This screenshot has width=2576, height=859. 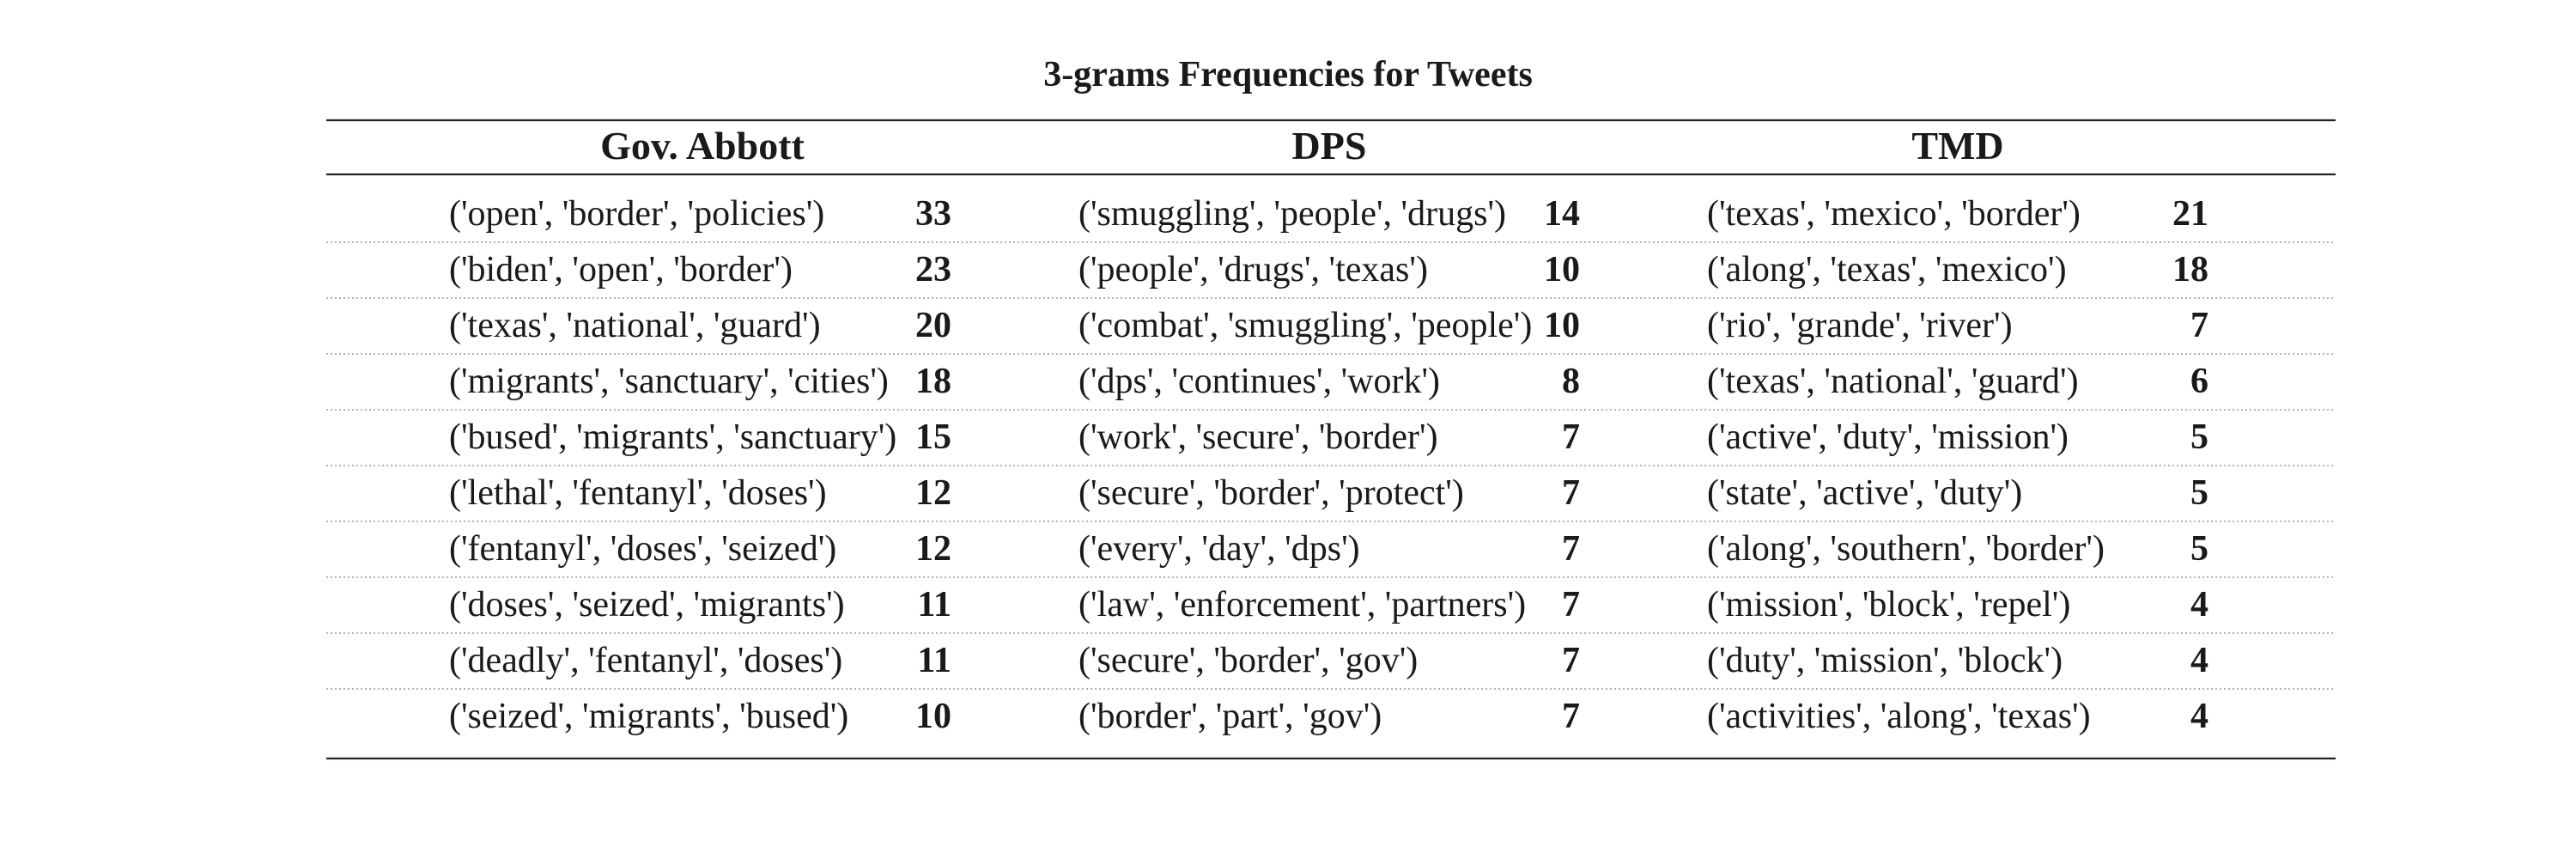 What do you see at coordinates (1899, 717) in the screenshot?
I see `ngram-label: ('activities', 'along', 'texas')` at bounding box center [1899, 717].